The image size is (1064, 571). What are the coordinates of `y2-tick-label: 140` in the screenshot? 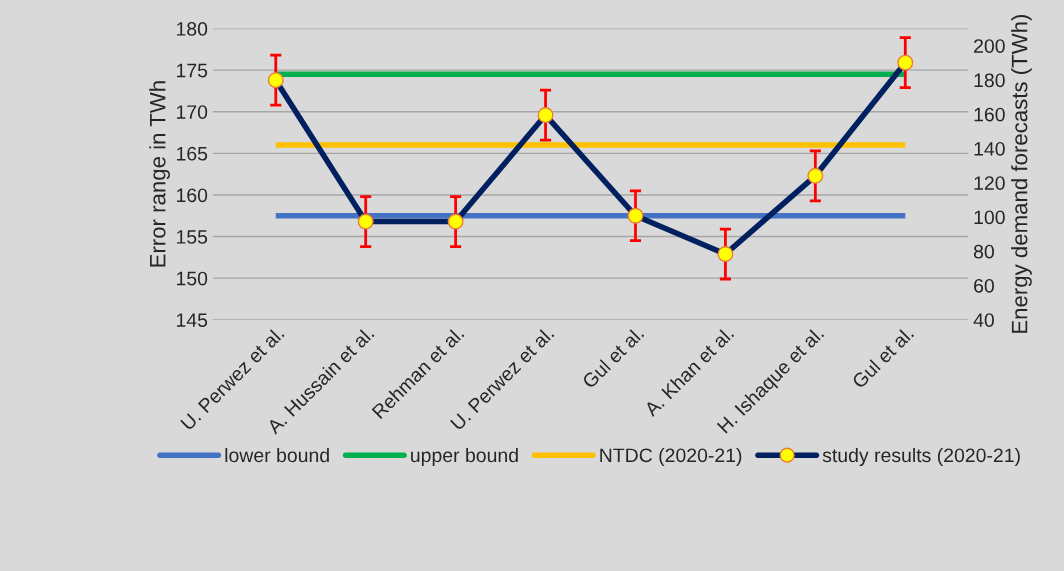 It's located at (989, 148).